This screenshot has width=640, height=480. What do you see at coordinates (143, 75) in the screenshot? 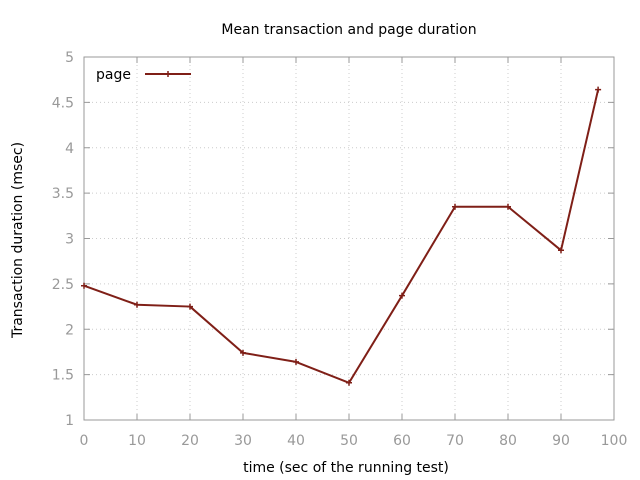
I see `legend: page` at bounding box center [143, 75].